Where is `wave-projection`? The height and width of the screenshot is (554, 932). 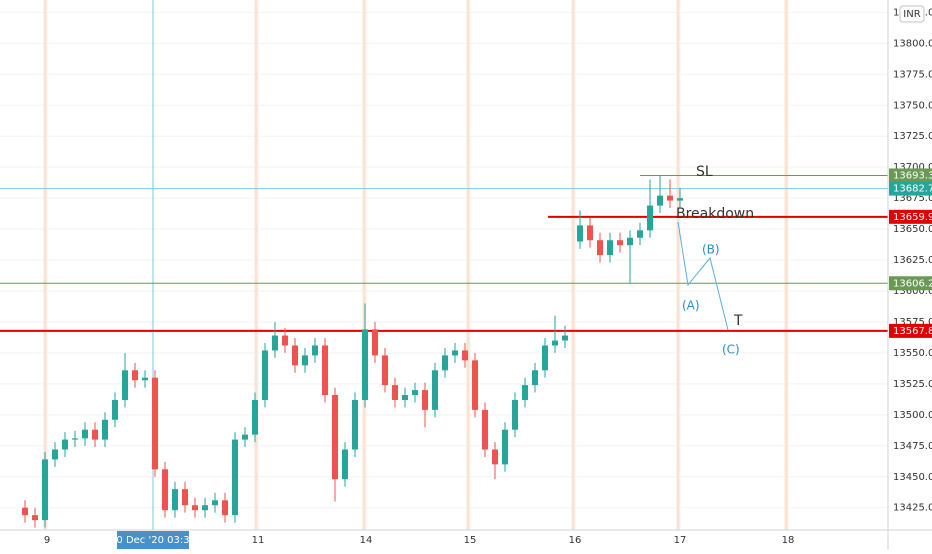 wave-projection is located at coordinates (703, 276).